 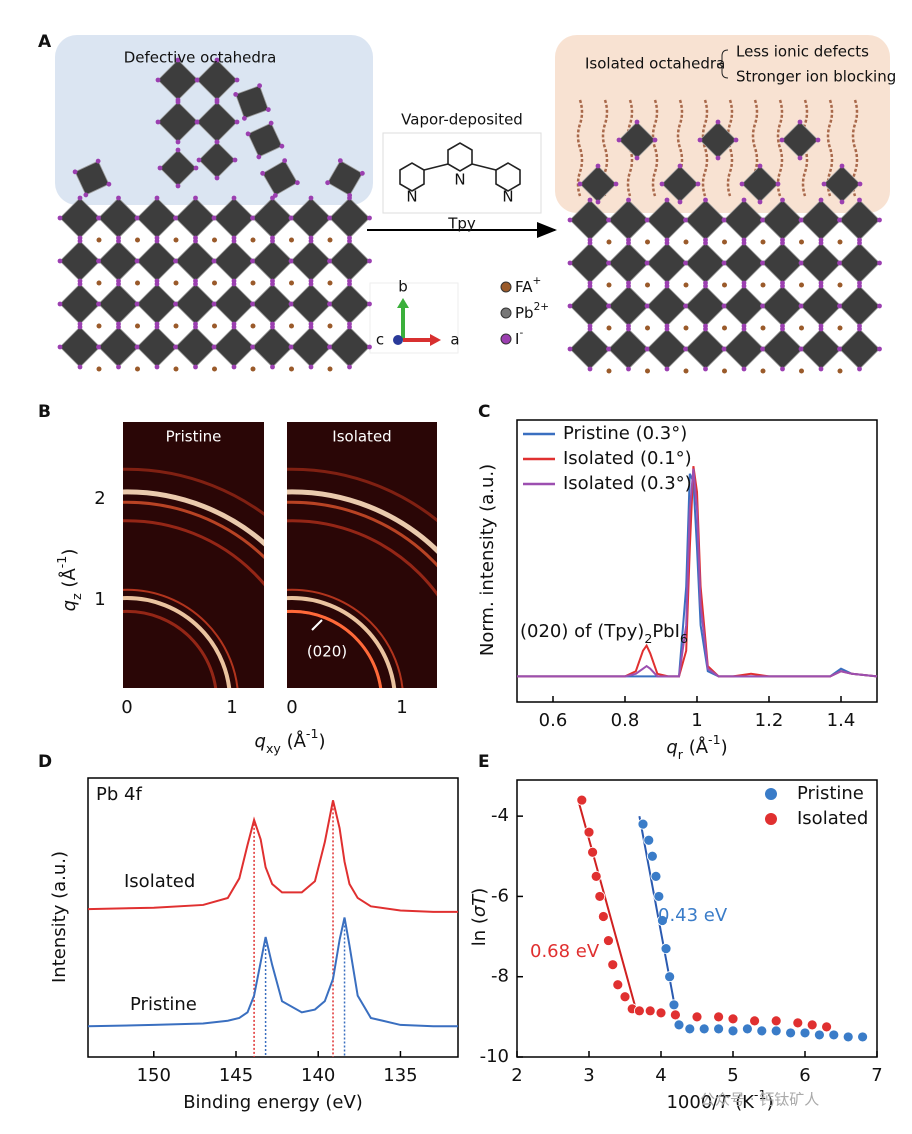 I want to click on x-tick-label: 0.6, so click(x=553, y=720).